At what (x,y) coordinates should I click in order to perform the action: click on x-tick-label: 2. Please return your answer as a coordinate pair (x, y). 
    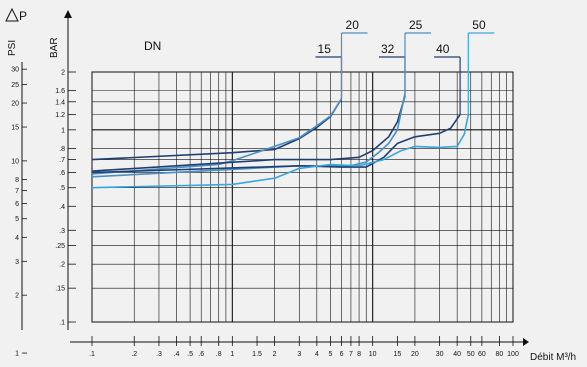
    Looking at the image, I should click on (275, 354).